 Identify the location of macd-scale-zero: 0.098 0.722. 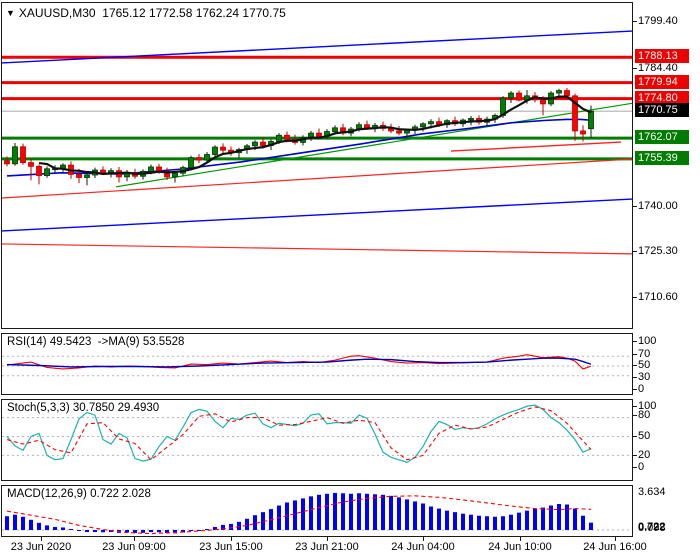
(652, 527).